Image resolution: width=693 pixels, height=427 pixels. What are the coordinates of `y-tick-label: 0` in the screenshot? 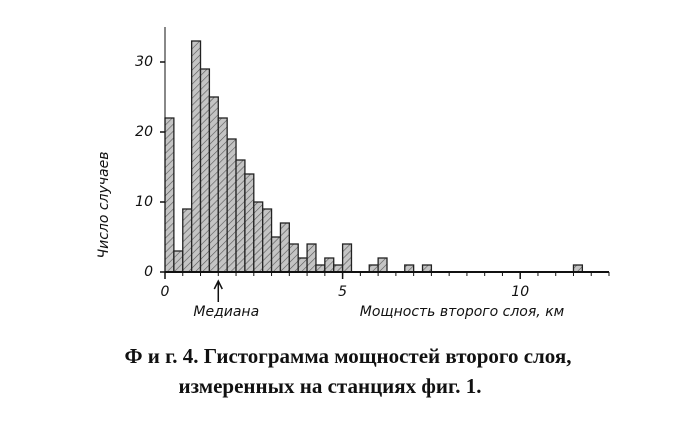 It's located at (148, 272).